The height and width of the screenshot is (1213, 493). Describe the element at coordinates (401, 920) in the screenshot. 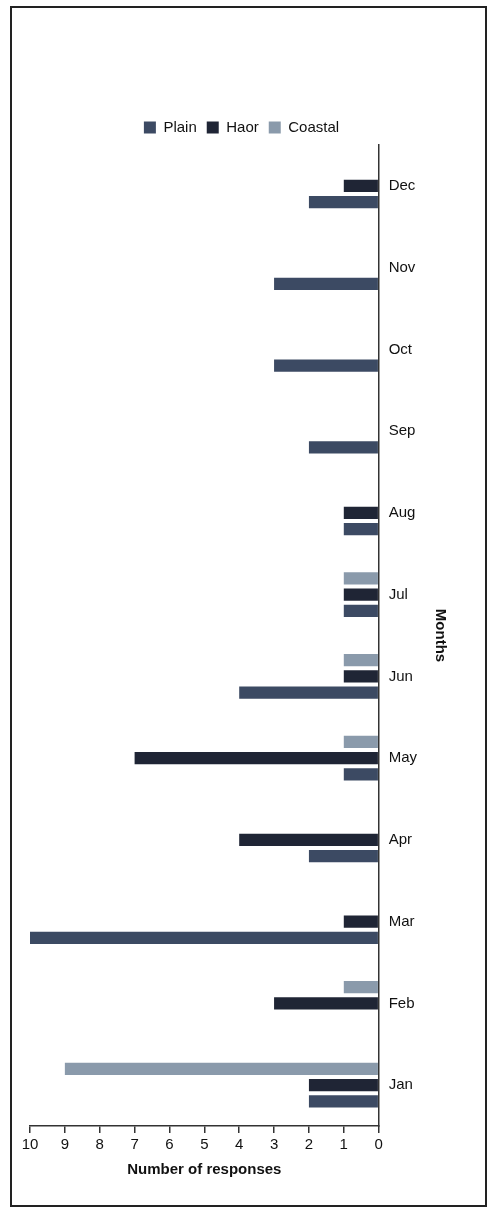

I see `y-tick-label: Mar` at that location.